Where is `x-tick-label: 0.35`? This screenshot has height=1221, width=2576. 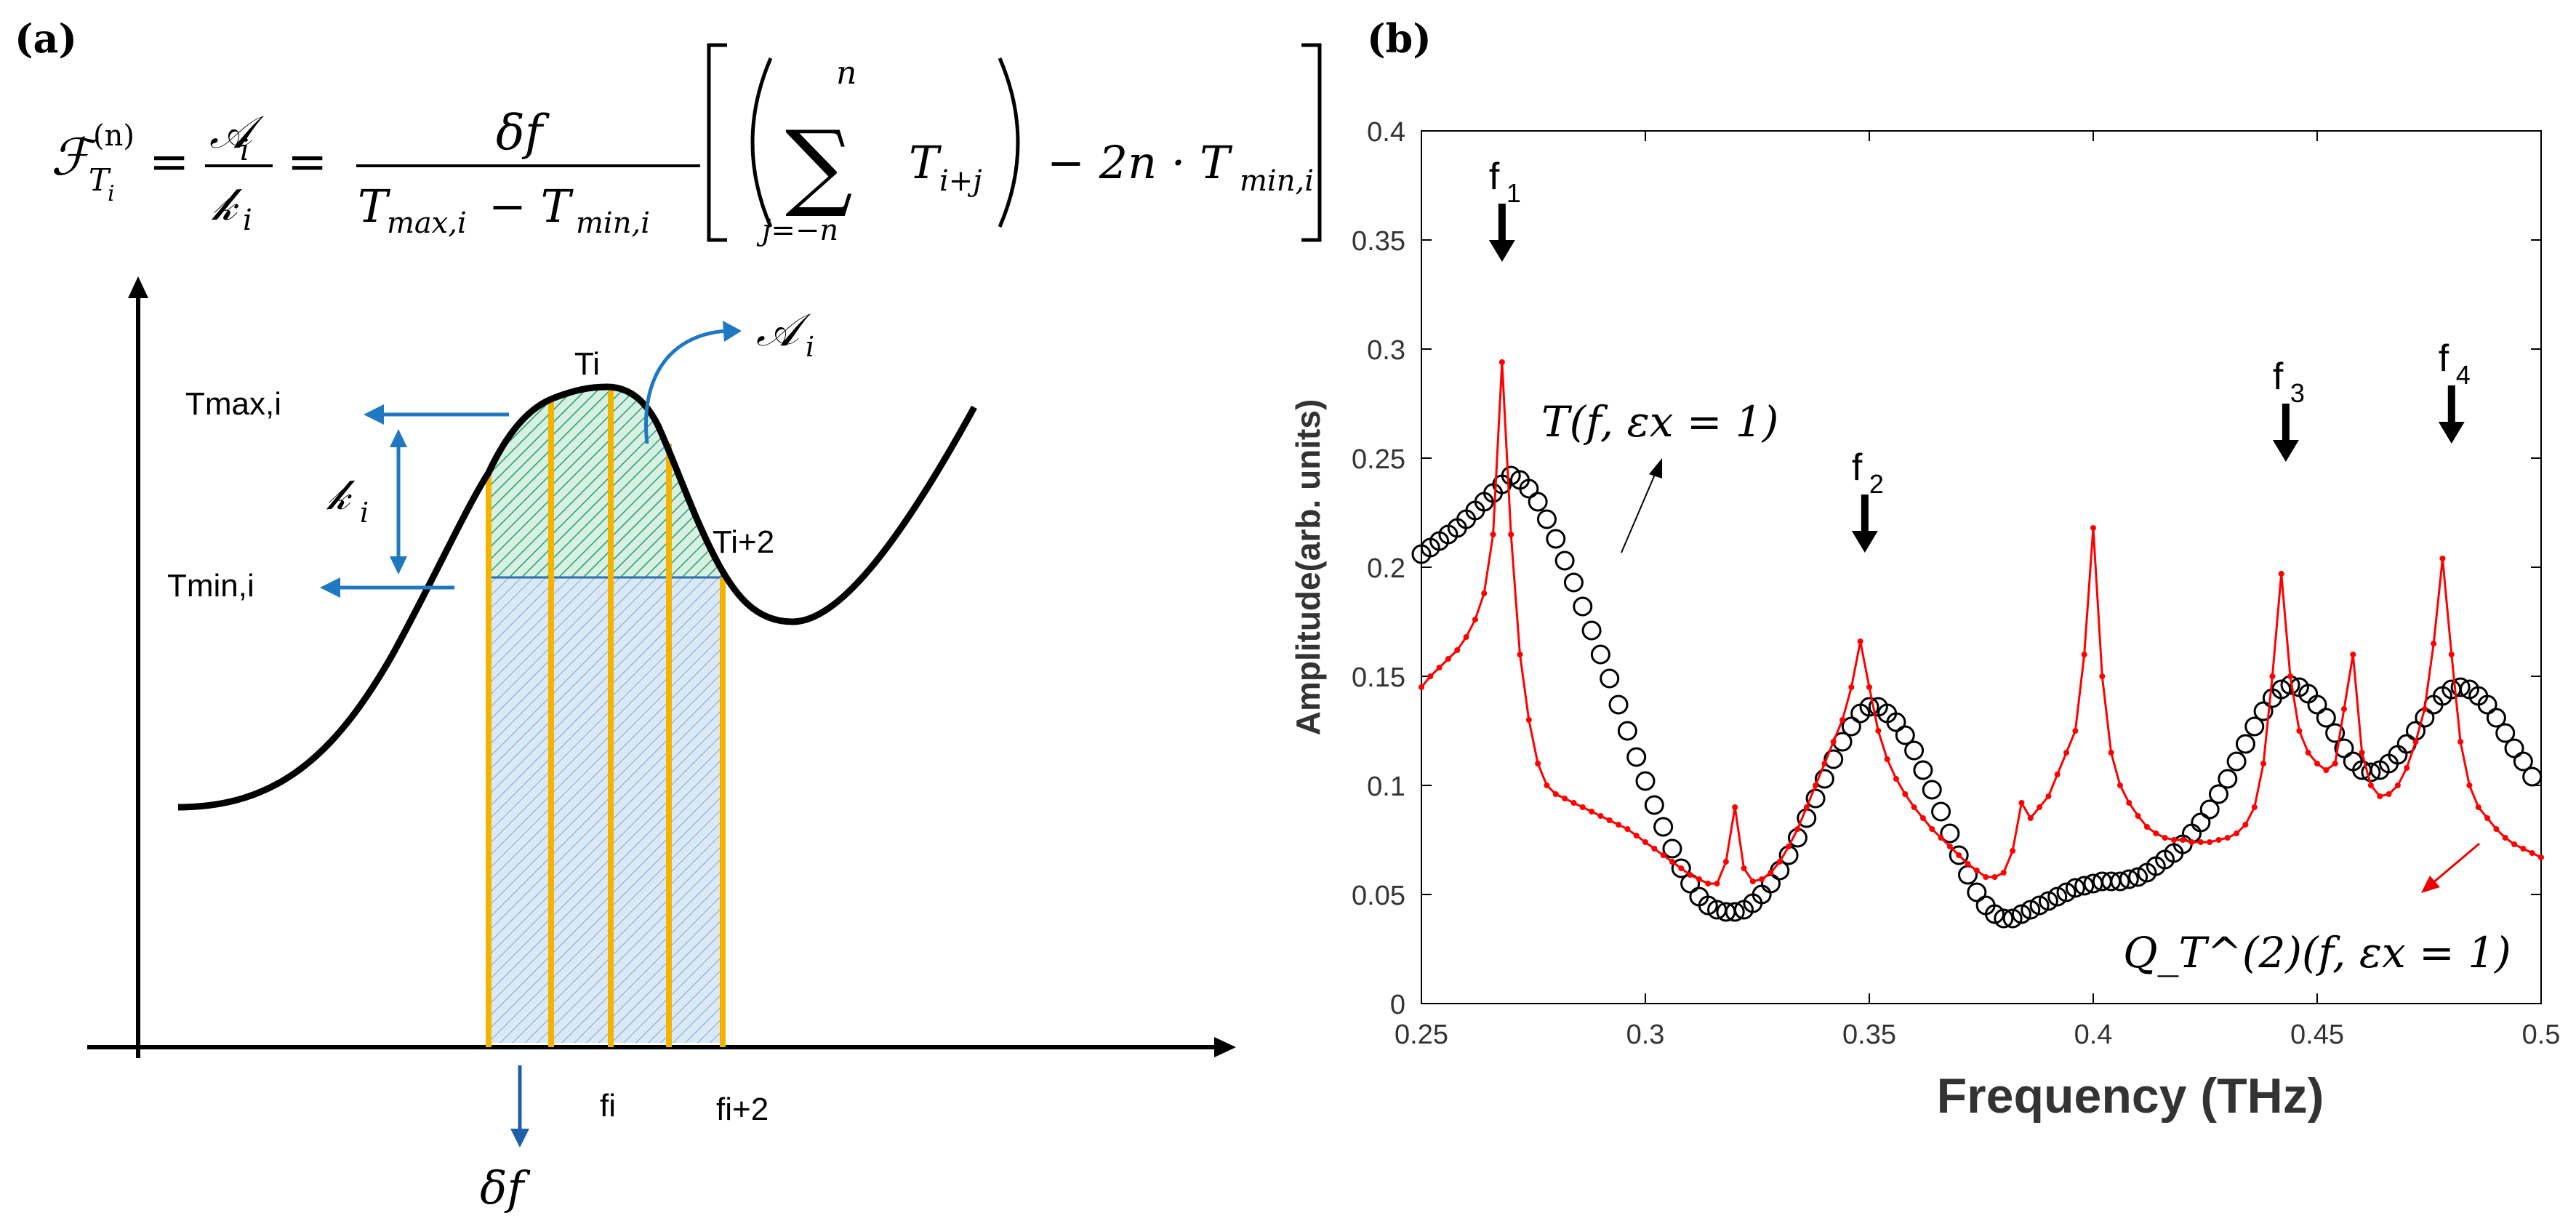
x-tick-label: 0.35 is located at coordinates (1869, 1035).